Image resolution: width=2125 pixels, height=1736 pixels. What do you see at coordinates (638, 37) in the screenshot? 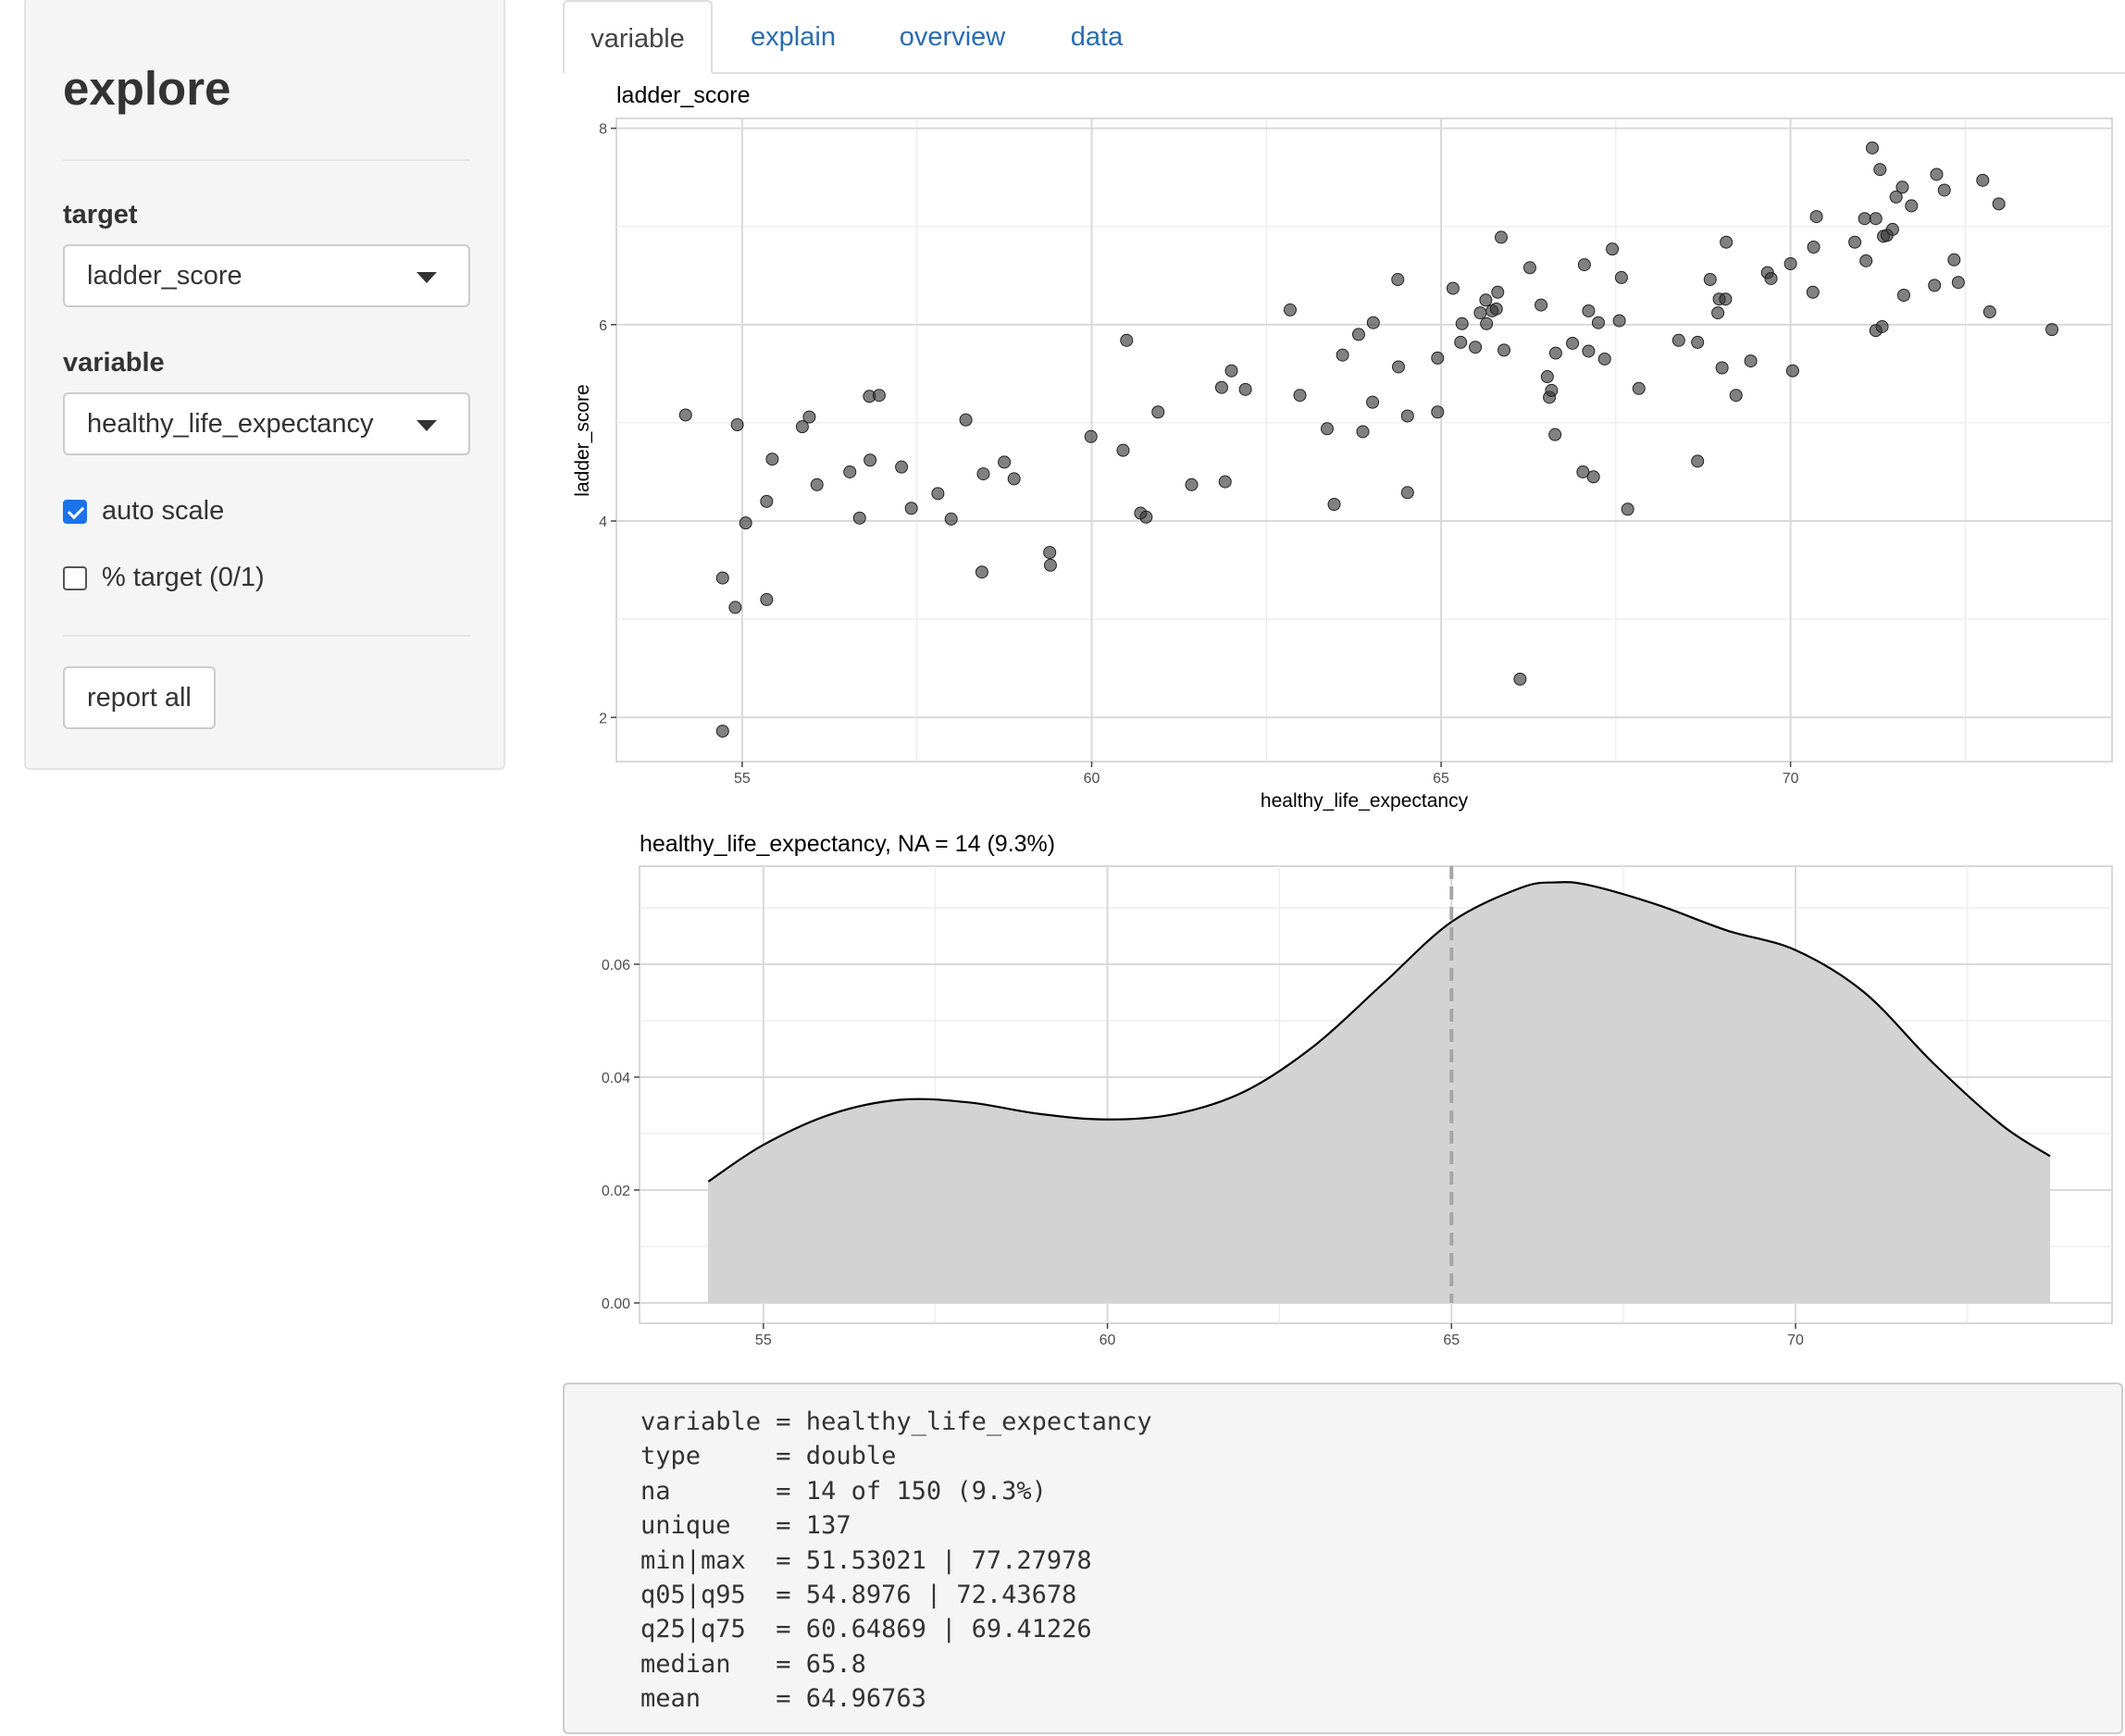
I see `tab-variable: variable` at bounding box center [638, 37].